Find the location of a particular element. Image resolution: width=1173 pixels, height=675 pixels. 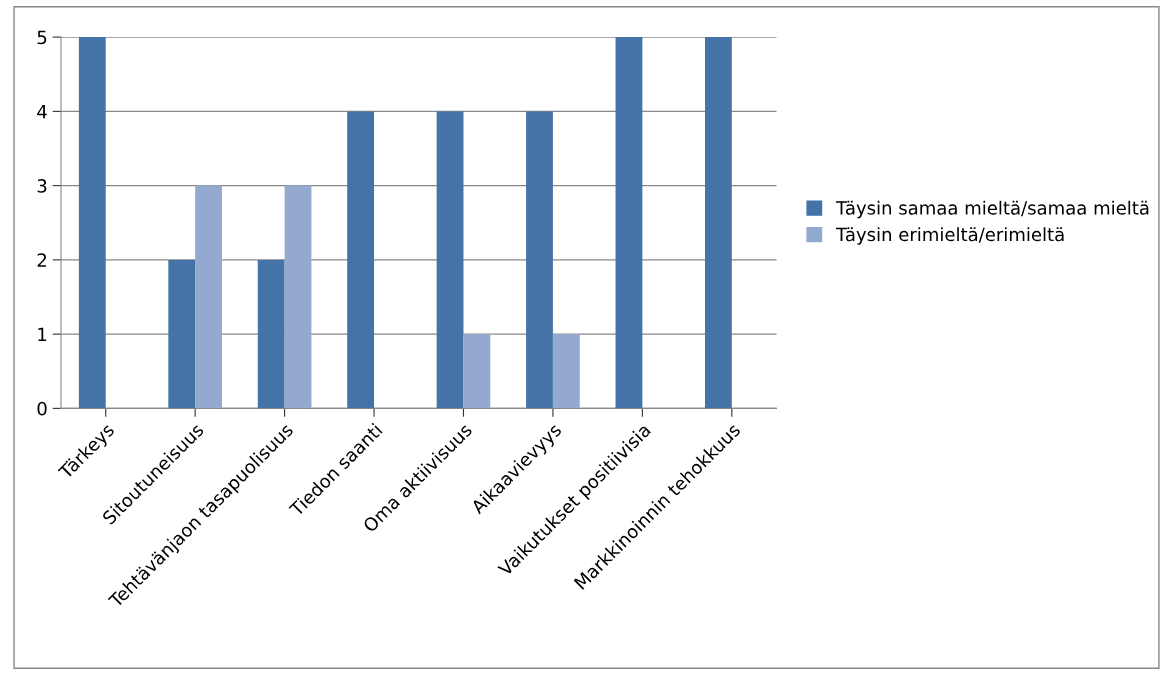

y-tick-label: 4 is located at coordinates (42, 112).